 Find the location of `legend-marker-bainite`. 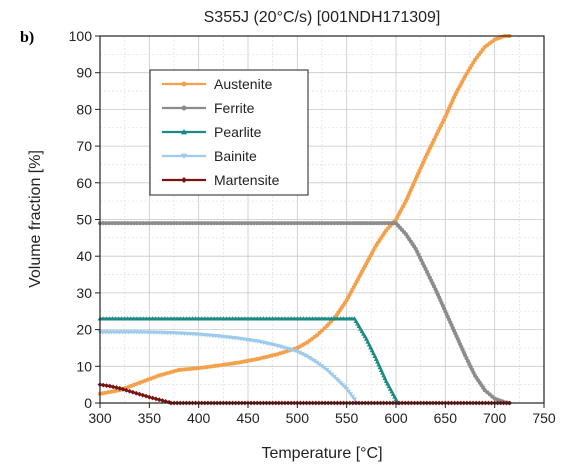

legend-marker-bainite is located at coordinates (184, 156).